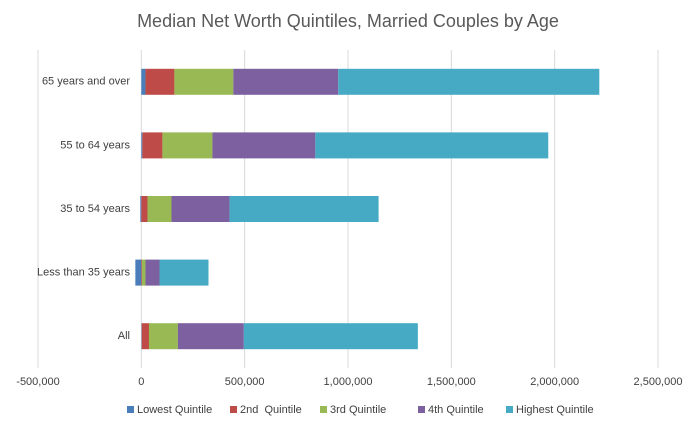 This screenshot has width=693, height=430. Describe the element at coordinates (555, 410) in the screenshot. I see `legend-label: Highest Quintile` at that location.